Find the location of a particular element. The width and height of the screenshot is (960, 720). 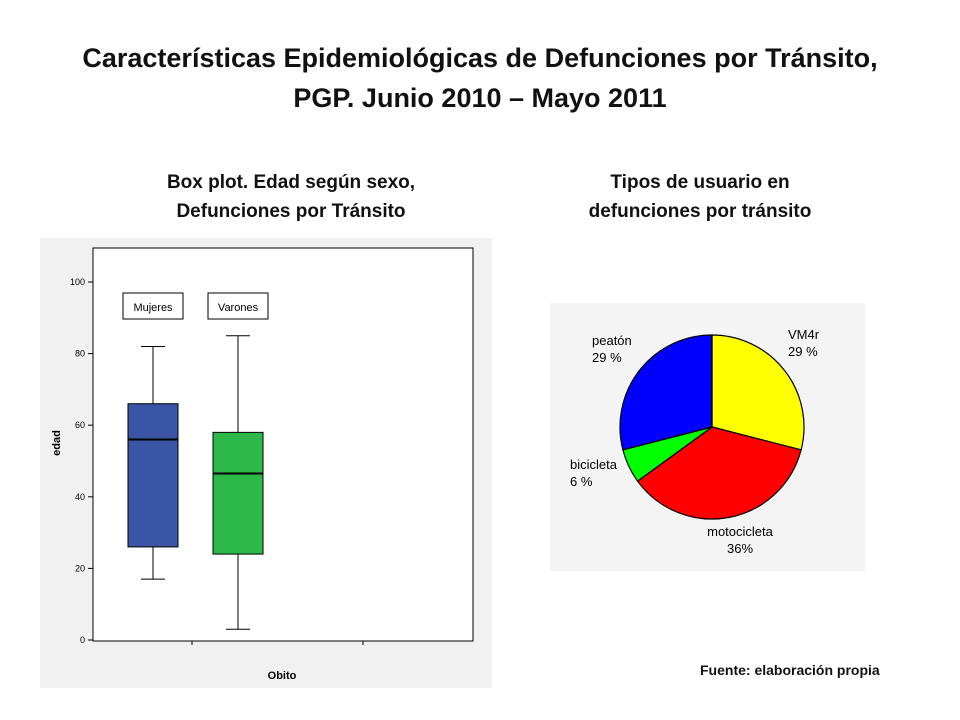

box-mujeres: Mujeres is located at coordinates (153, 436).